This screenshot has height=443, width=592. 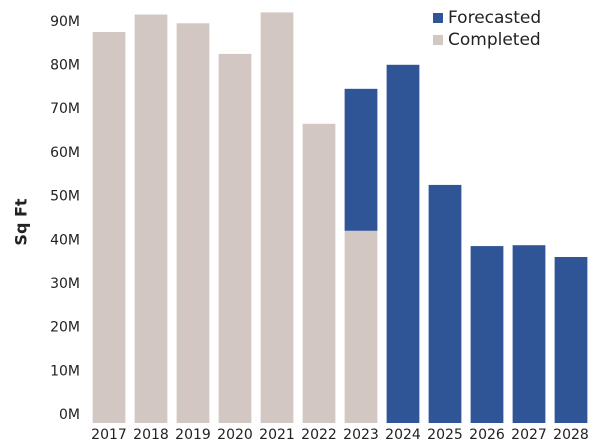 What do you see at coordinates (65, 153) in the screenshot?
I see `y-tick-label: 60M` at bounding box center [65, 153].